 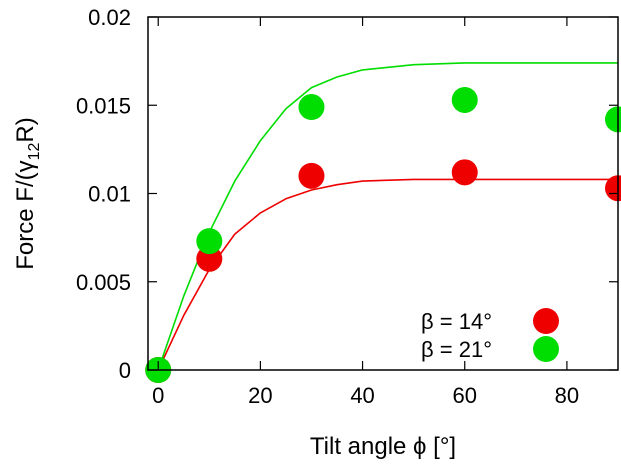 I want to click on x-tick-label: 80, so click(x=567, y=395).